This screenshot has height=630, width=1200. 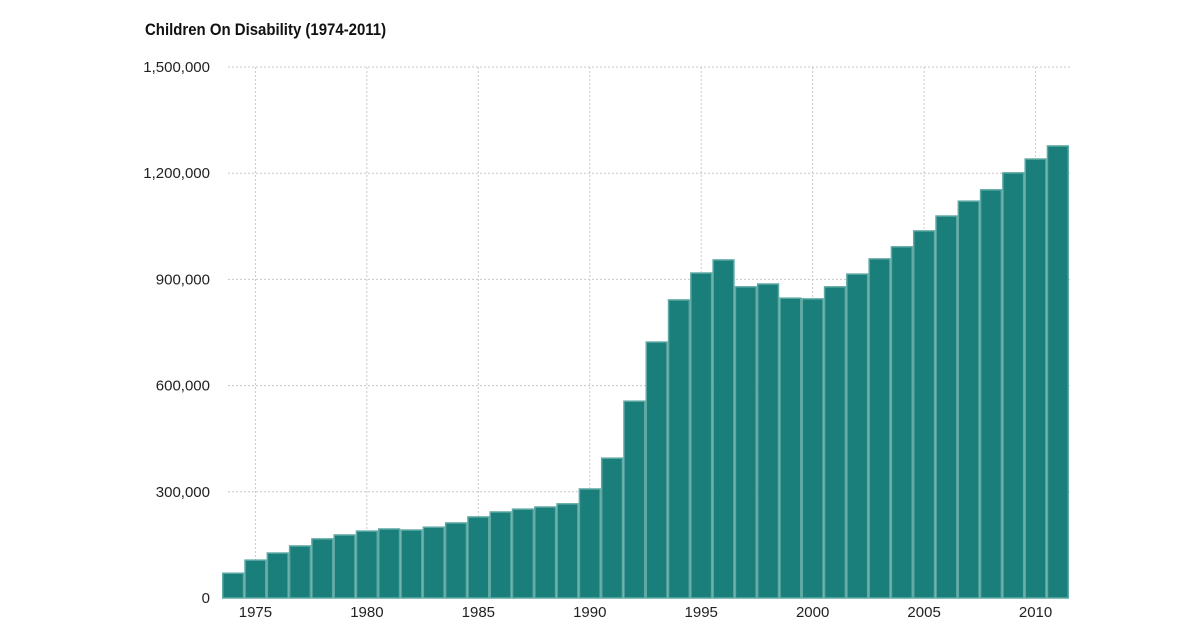 What do you see at coordinates (923, 612) in the screenshot?
I see `x-tick-label: 2005` at bounding box center [923, 612].